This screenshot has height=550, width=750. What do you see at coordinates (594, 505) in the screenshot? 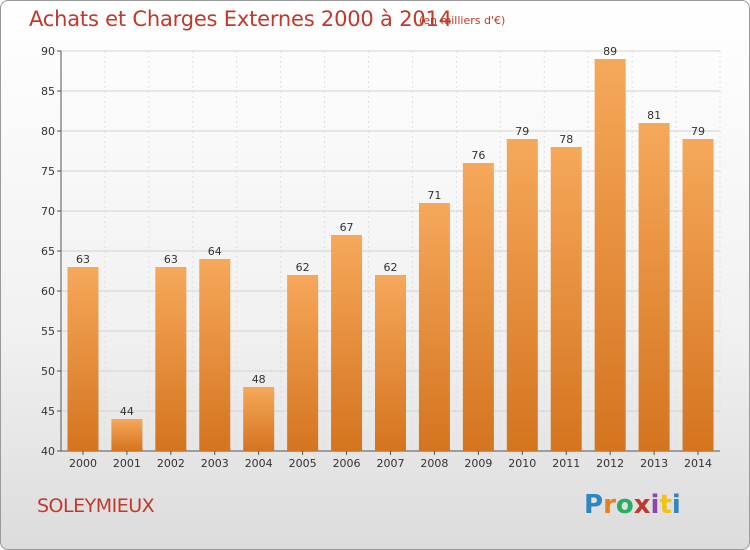
I see `logo-letter: P` at bounding box center [594, 505].